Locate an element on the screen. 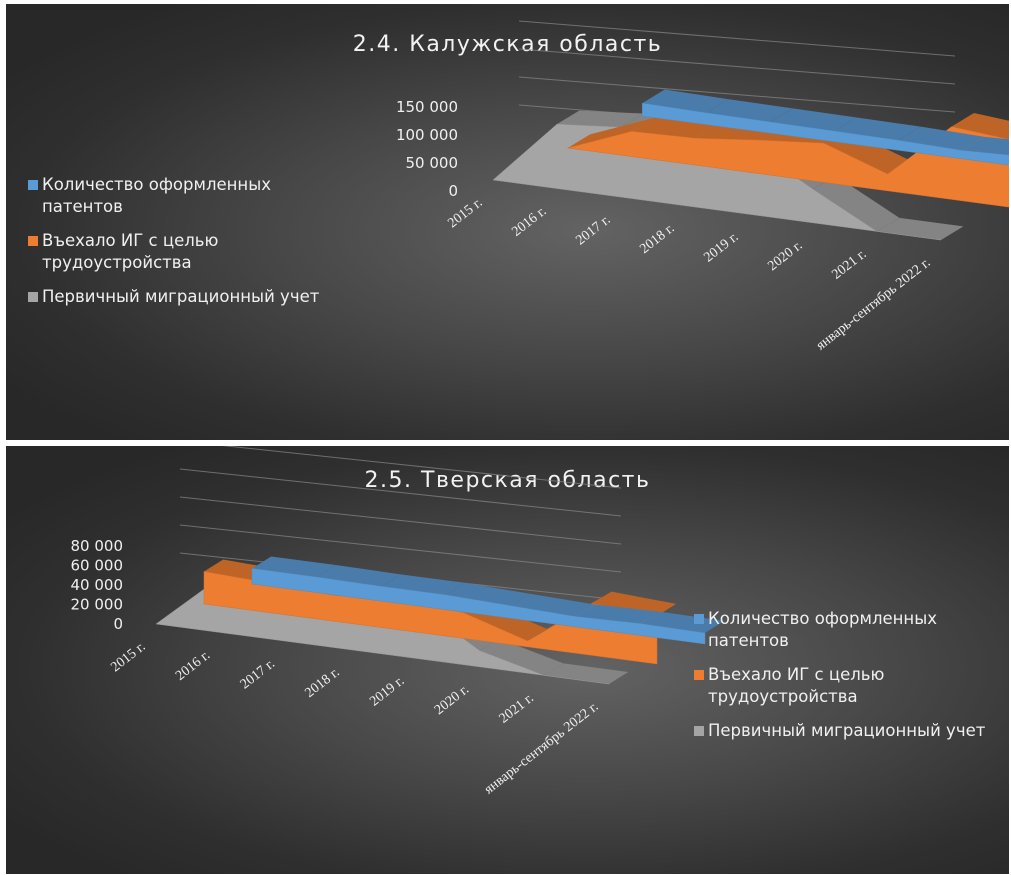 This screenshot has width=1011, height=875. y-tick-label: 80 000 is located at coordinates (97, 546).